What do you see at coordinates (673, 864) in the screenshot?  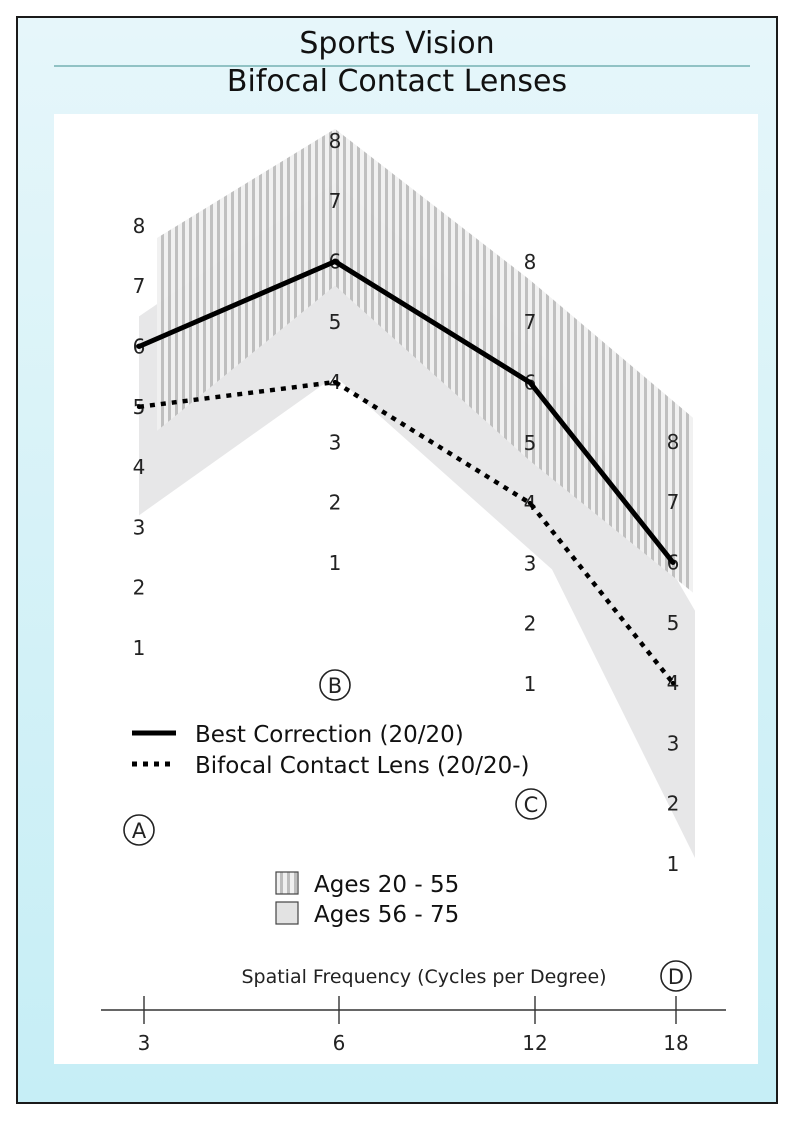 I see `scale-label-col3: 1` at bounding box center [673, 864].